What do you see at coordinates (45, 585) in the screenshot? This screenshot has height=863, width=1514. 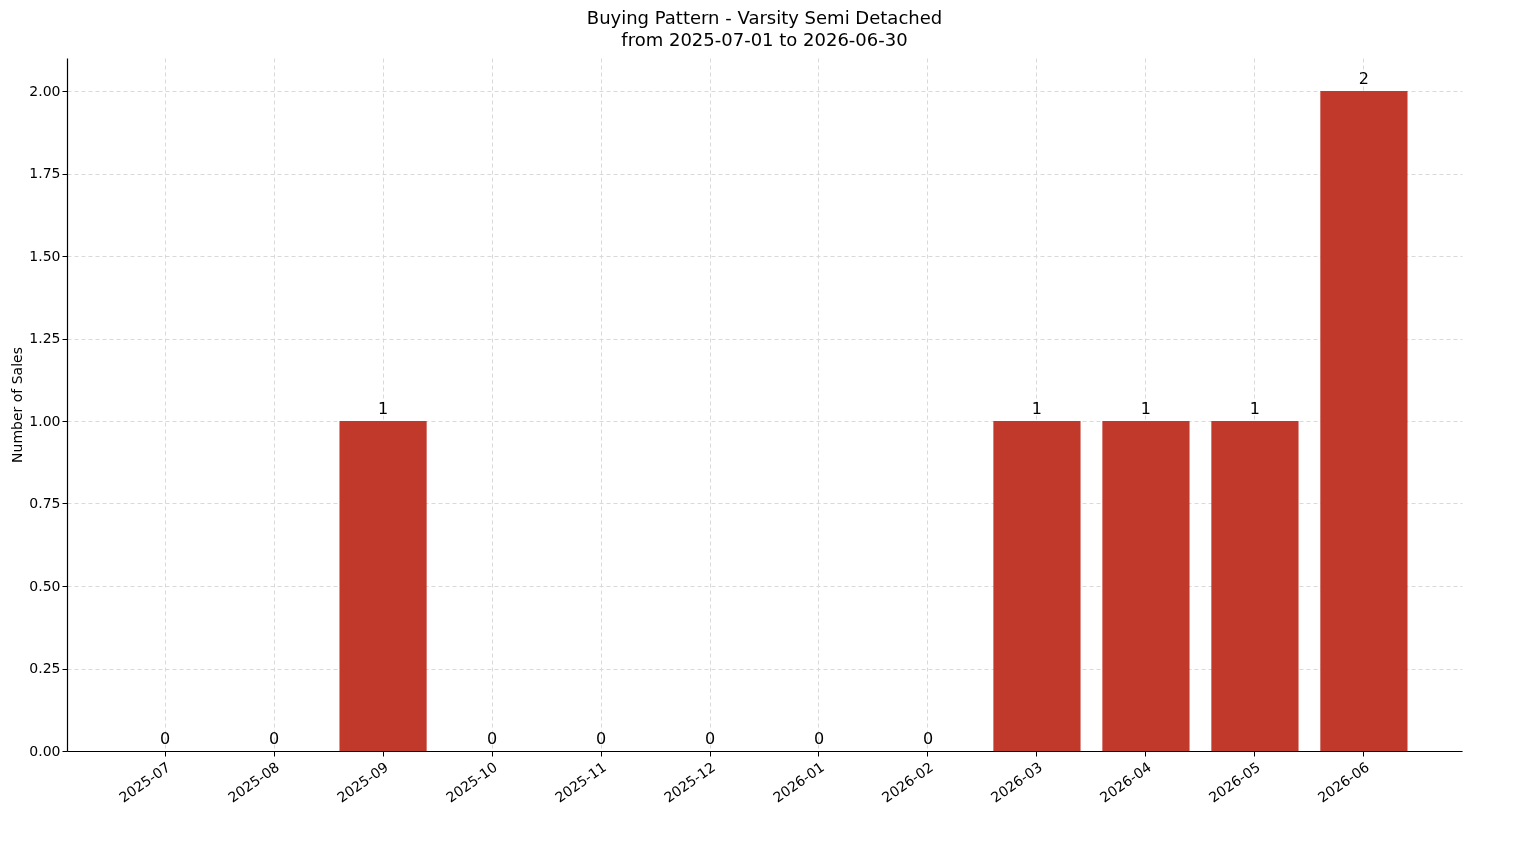 I see `y-tick-label: 0.50` at bounding box center [45, 585].